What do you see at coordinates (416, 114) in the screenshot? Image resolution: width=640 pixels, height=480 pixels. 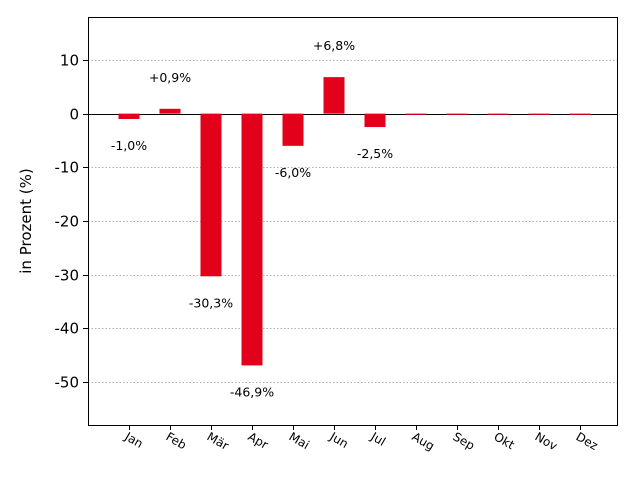 I see `bar-aug` at bounding box center [416, 114].